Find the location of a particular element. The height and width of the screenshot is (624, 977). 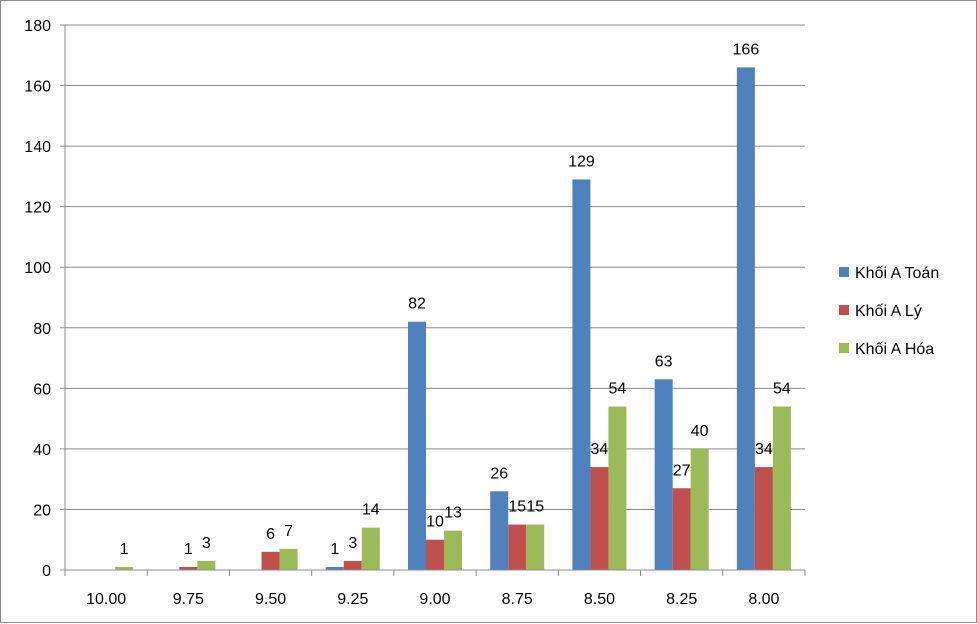

data-label: 129 is located at coordinates (581, 161).